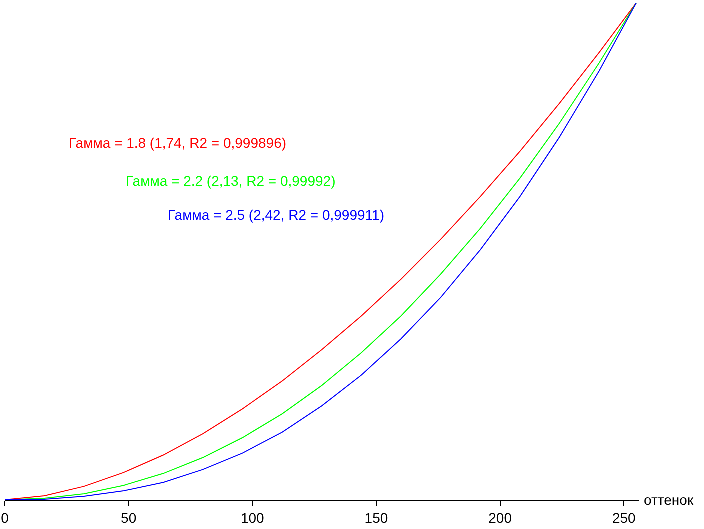  What do you see at coordinates (500, 518) in the screenshot?
I see `x-tick-label: 200` at bounding box center [500, 518].